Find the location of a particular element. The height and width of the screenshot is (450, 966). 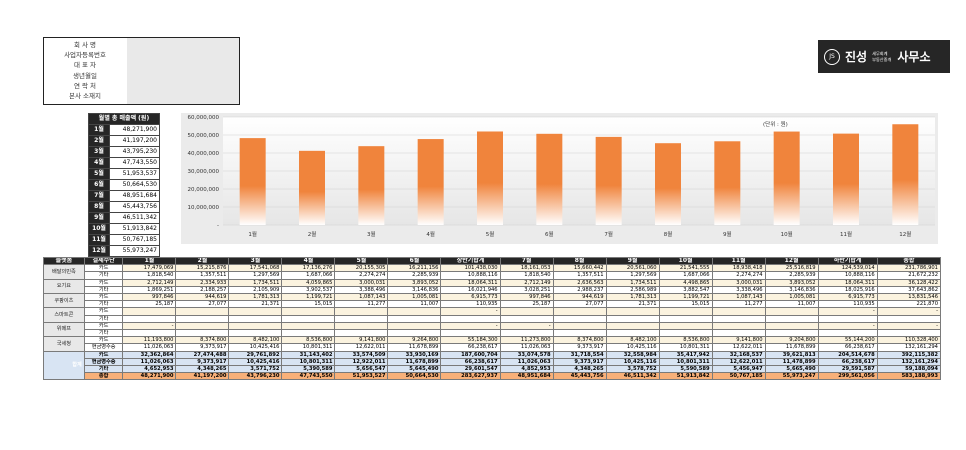

value-cell: 8,374,800 is located at coordinates (579, 340).